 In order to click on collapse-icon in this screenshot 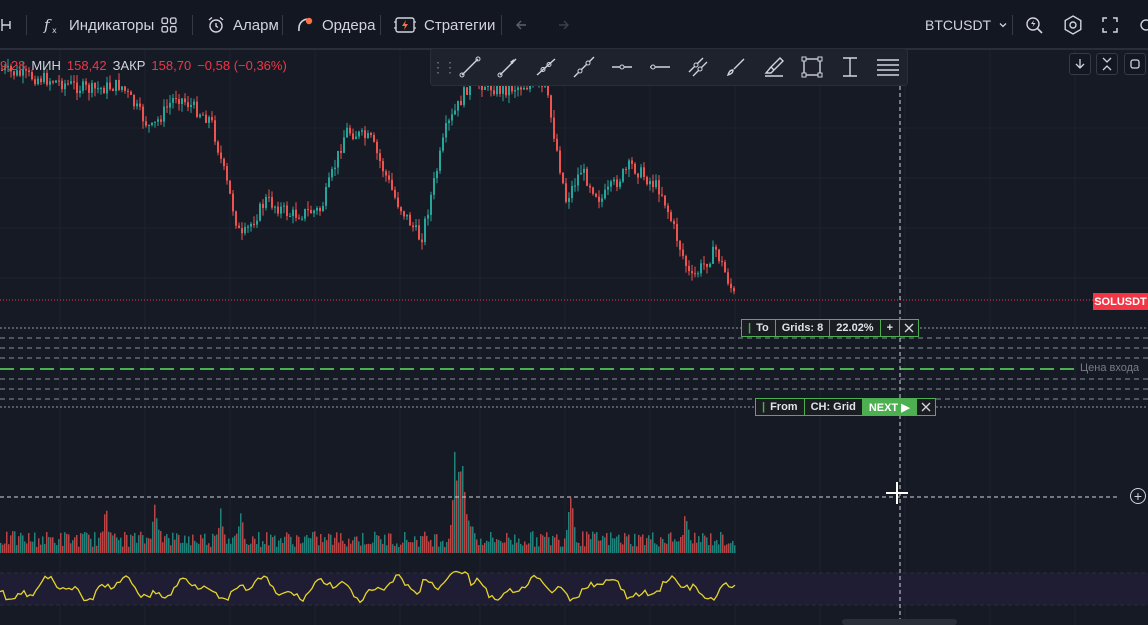, I will do `click(1107, 64)`.